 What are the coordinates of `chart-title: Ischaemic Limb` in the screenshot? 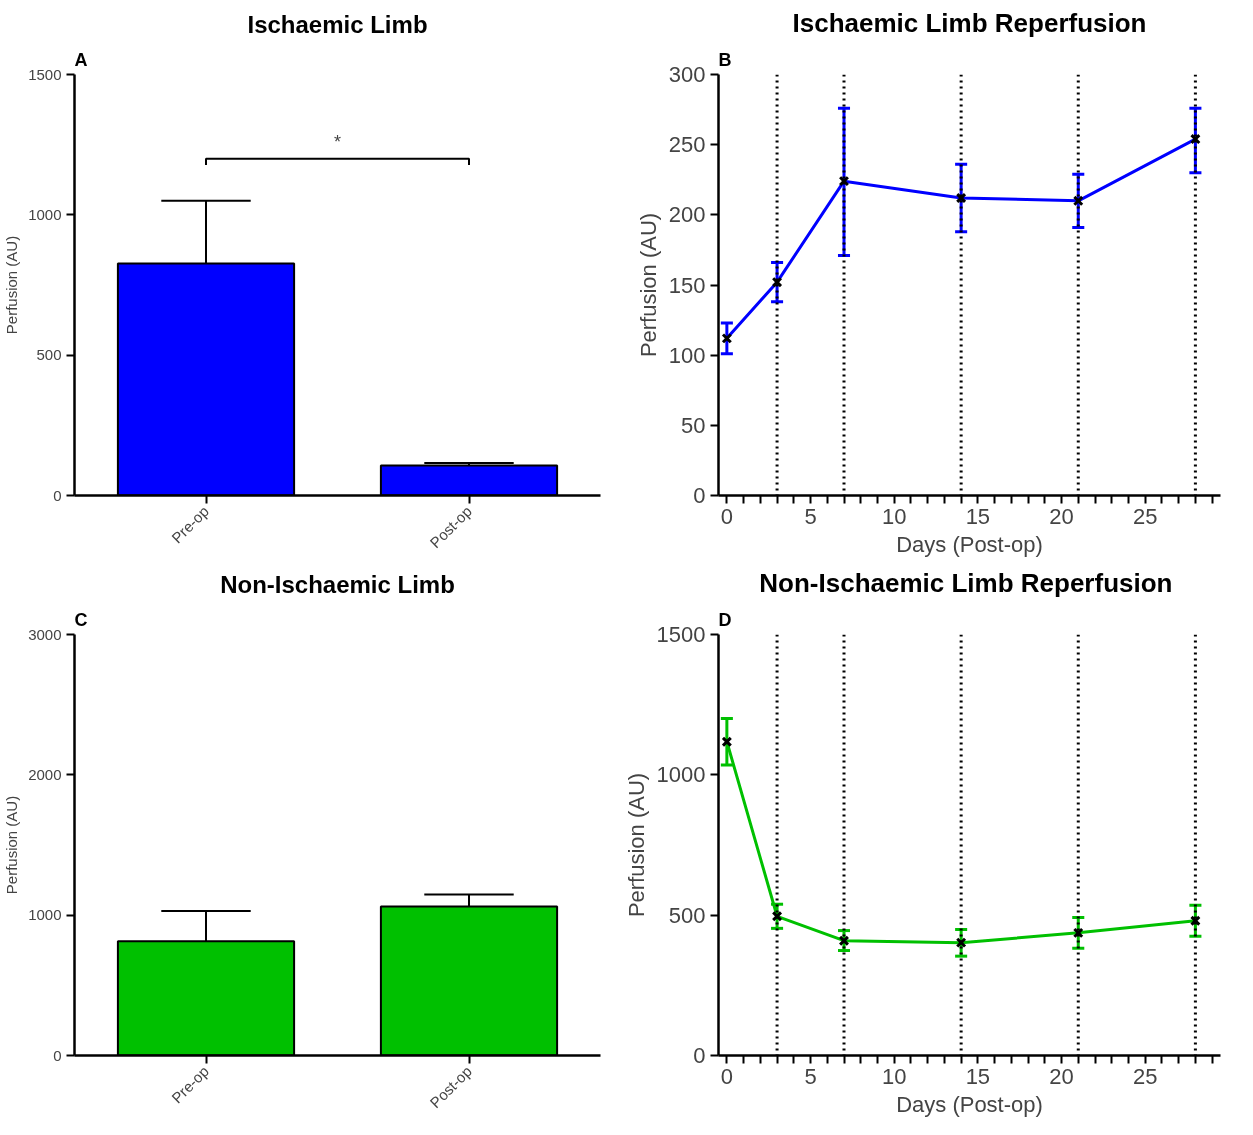 It's located at (337, 24).